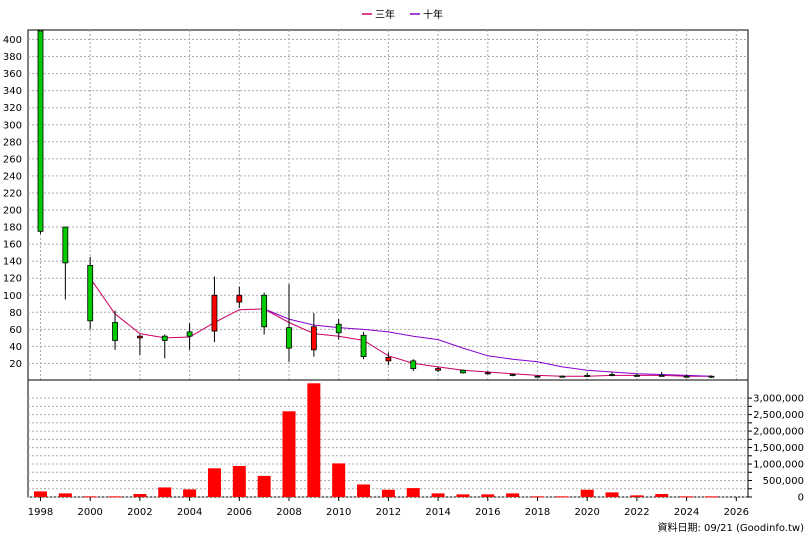 This screenshot has width=808, height=540. Describe the element at coordinates (12, 245) in the screenshot. I see `price-tick-label: 160` at that location.